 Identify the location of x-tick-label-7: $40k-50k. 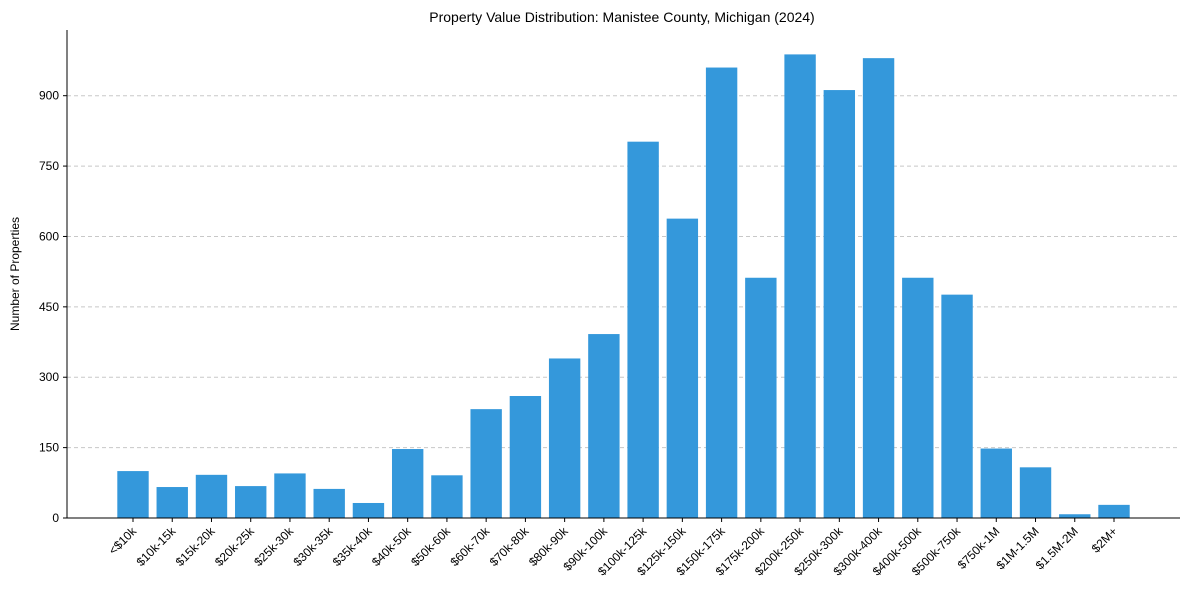
(392, 547).